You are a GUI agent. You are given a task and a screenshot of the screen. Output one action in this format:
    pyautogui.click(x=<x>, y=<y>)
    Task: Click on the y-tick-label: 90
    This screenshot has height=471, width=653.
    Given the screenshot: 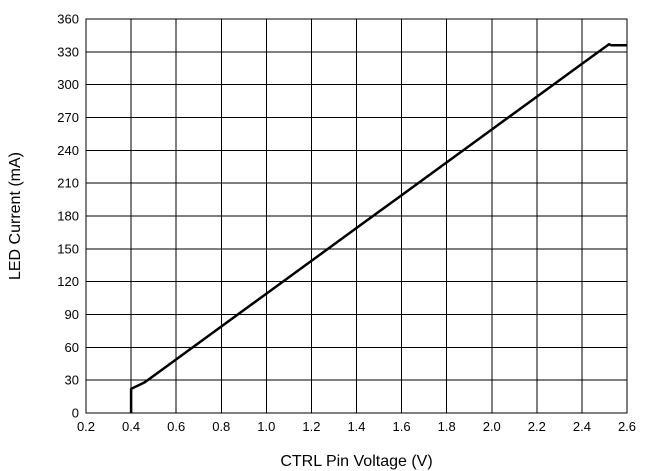 What is the action you would take?
    pyautogui.click(x=72, y=314)
    